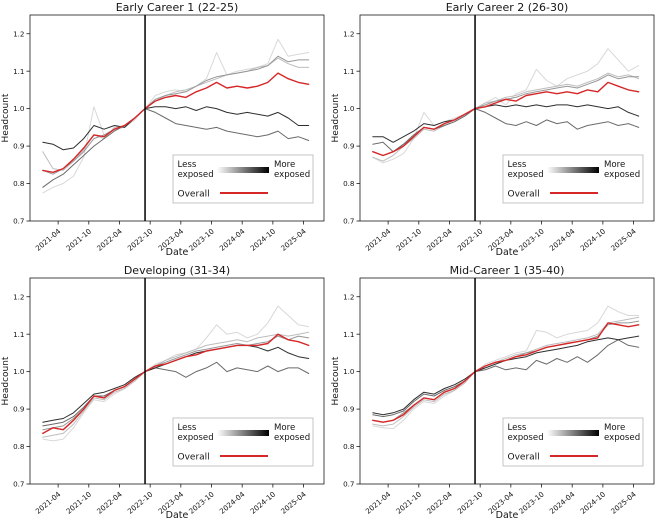 This screenshot has width=660, height=527. I want to click on chart-title-mid-career-1: Mid-Career 1 (35-40), so click(507, 270).